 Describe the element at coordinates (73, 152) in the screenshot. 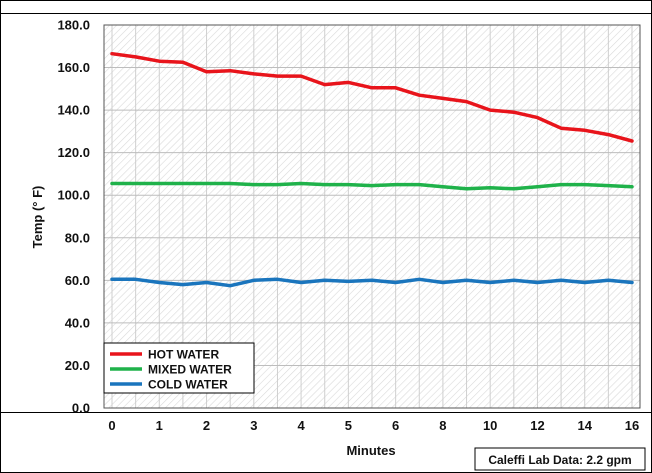

I see `y-tick-label: 120.0` at that location.